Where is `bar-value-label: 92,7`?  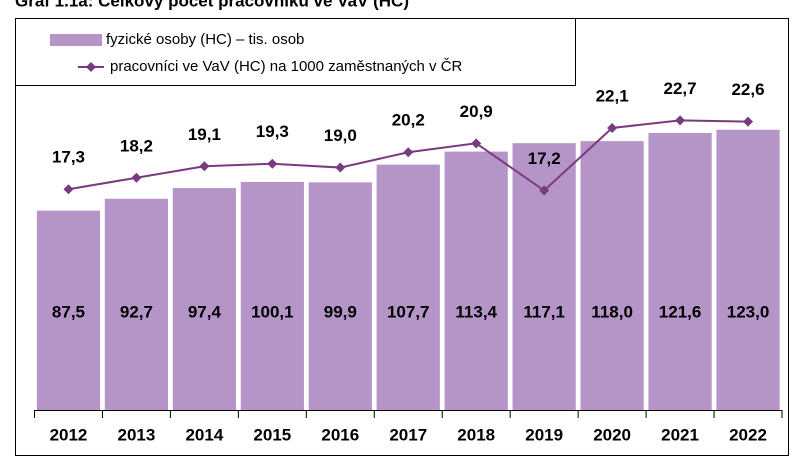 bar-value-label: 92,7 is located at coordinates (136, 311).